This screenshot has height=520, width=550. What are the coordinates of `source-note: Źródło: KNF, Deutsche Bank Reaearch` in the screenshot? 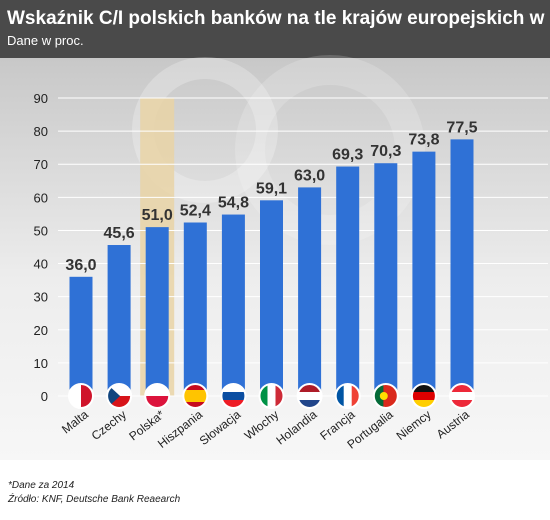 It's located at (94, 499).